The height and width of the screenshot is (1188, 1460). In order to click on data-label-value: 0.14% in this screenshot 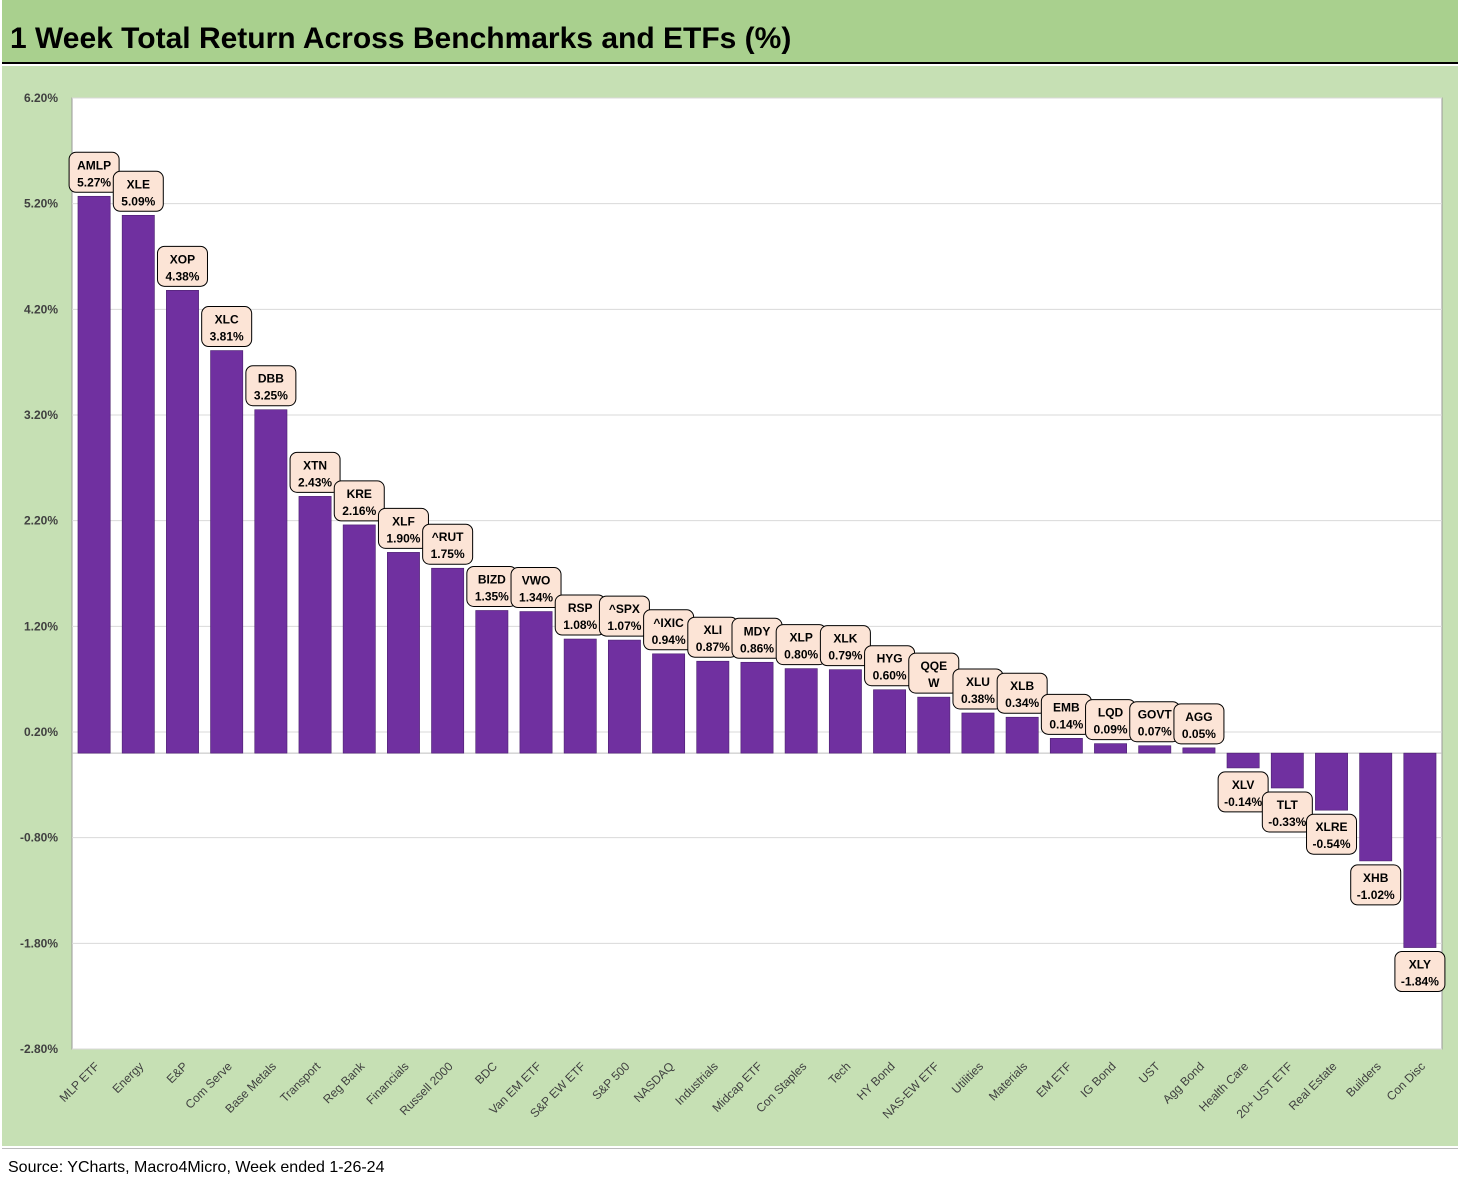, I will do `click(1066, 724)`.